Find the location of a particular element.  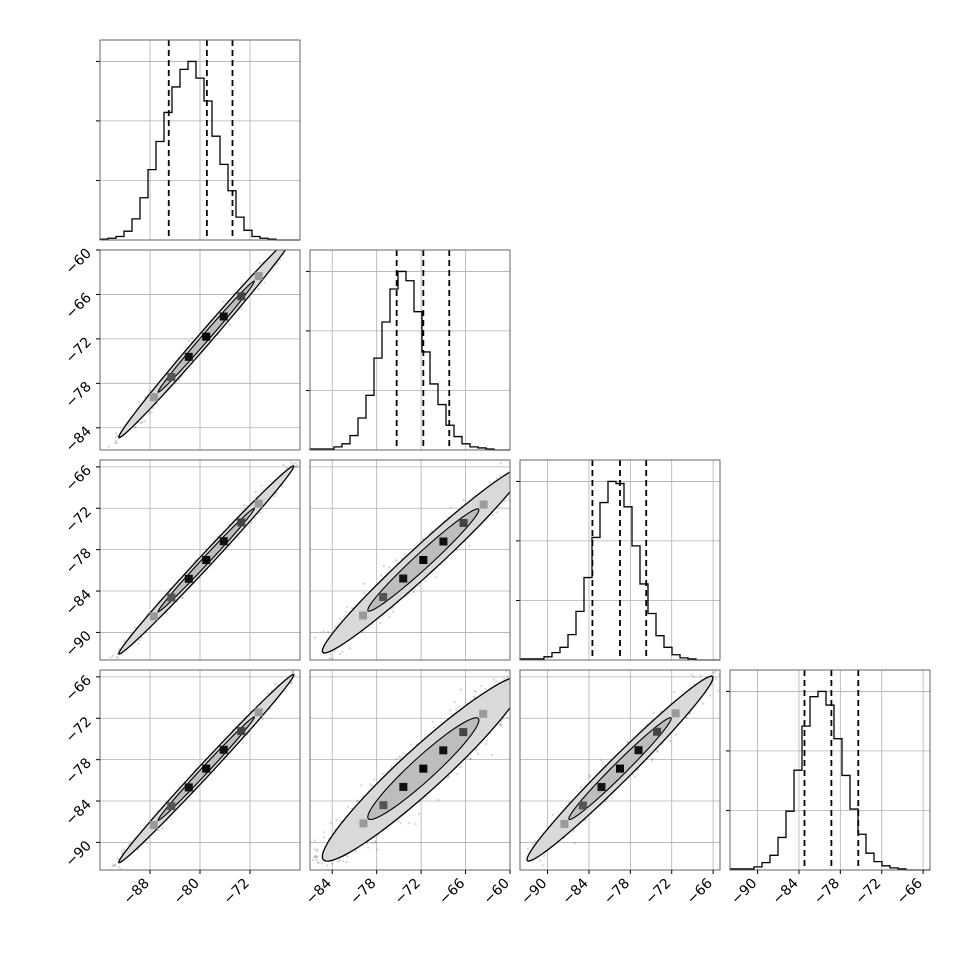

x-tick-label: −90 is located at coordinates (534, 892).